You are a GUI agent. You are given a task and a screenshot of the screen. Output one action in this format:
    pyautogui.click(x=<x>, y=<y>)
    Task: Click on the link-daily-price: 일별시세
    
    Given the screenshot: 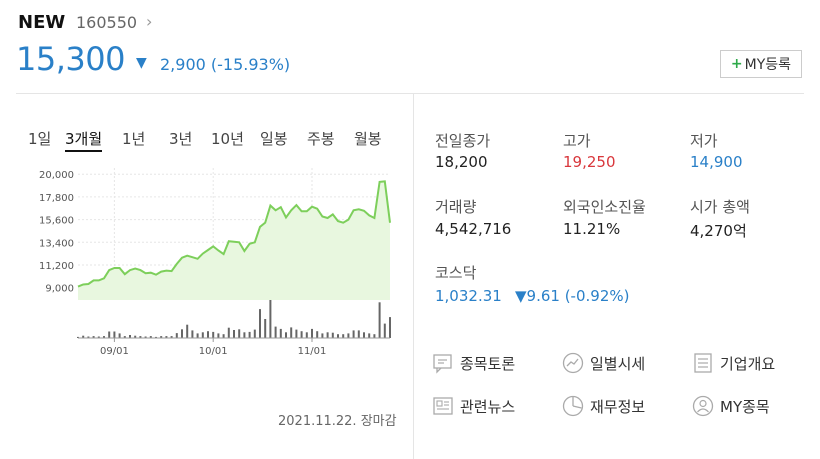 What is the action you would take?
    pyautogui.click(x=603, y=363)
    